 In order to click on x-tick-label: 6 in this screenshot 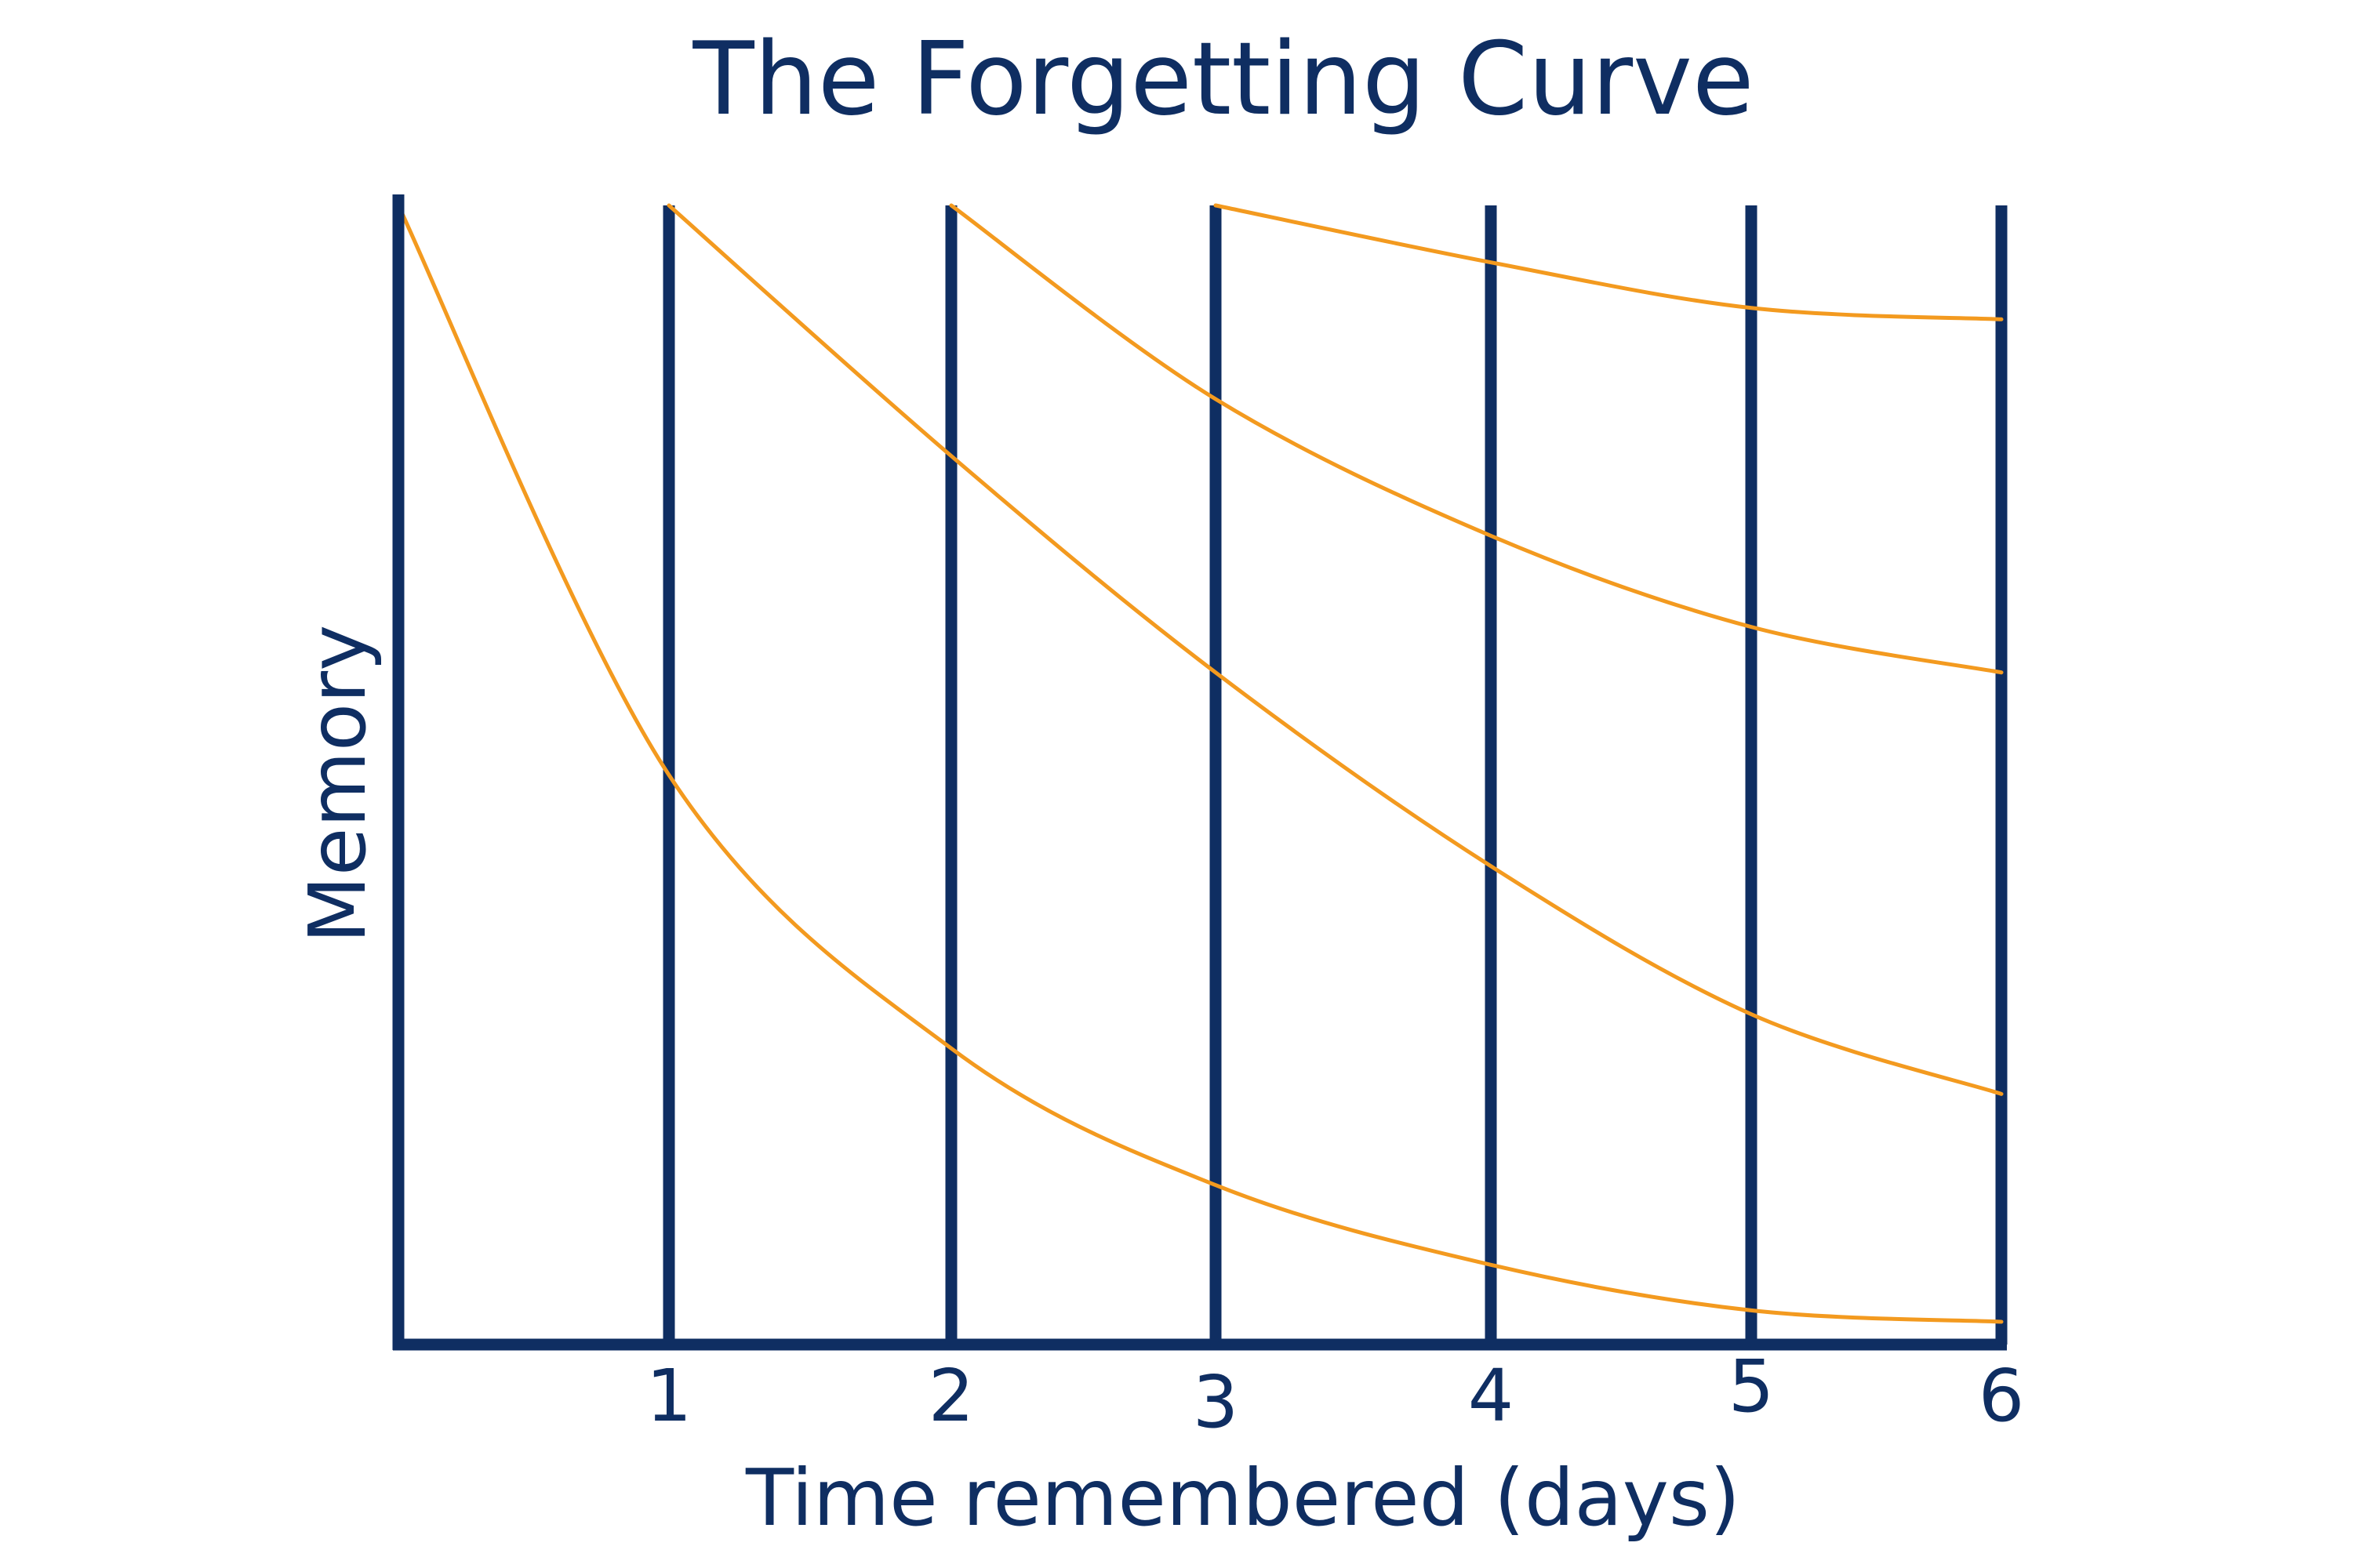, I will do `click(2002, 1396)`.